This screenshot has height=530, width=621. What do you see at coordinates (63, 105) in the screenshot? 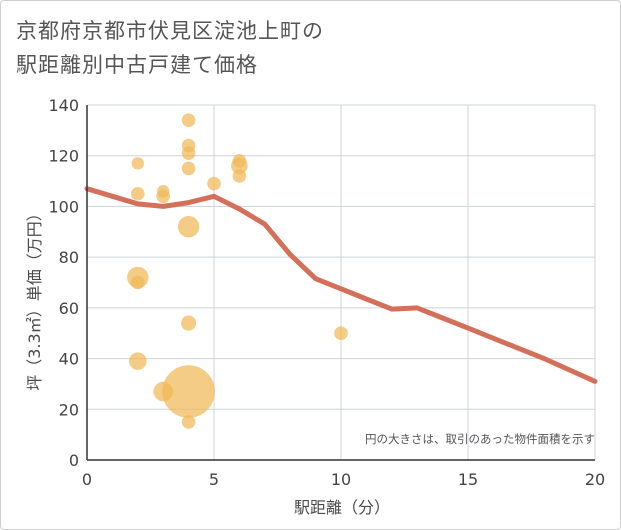
I see `y-tick-label: 140` at bounding box center [63, 105].